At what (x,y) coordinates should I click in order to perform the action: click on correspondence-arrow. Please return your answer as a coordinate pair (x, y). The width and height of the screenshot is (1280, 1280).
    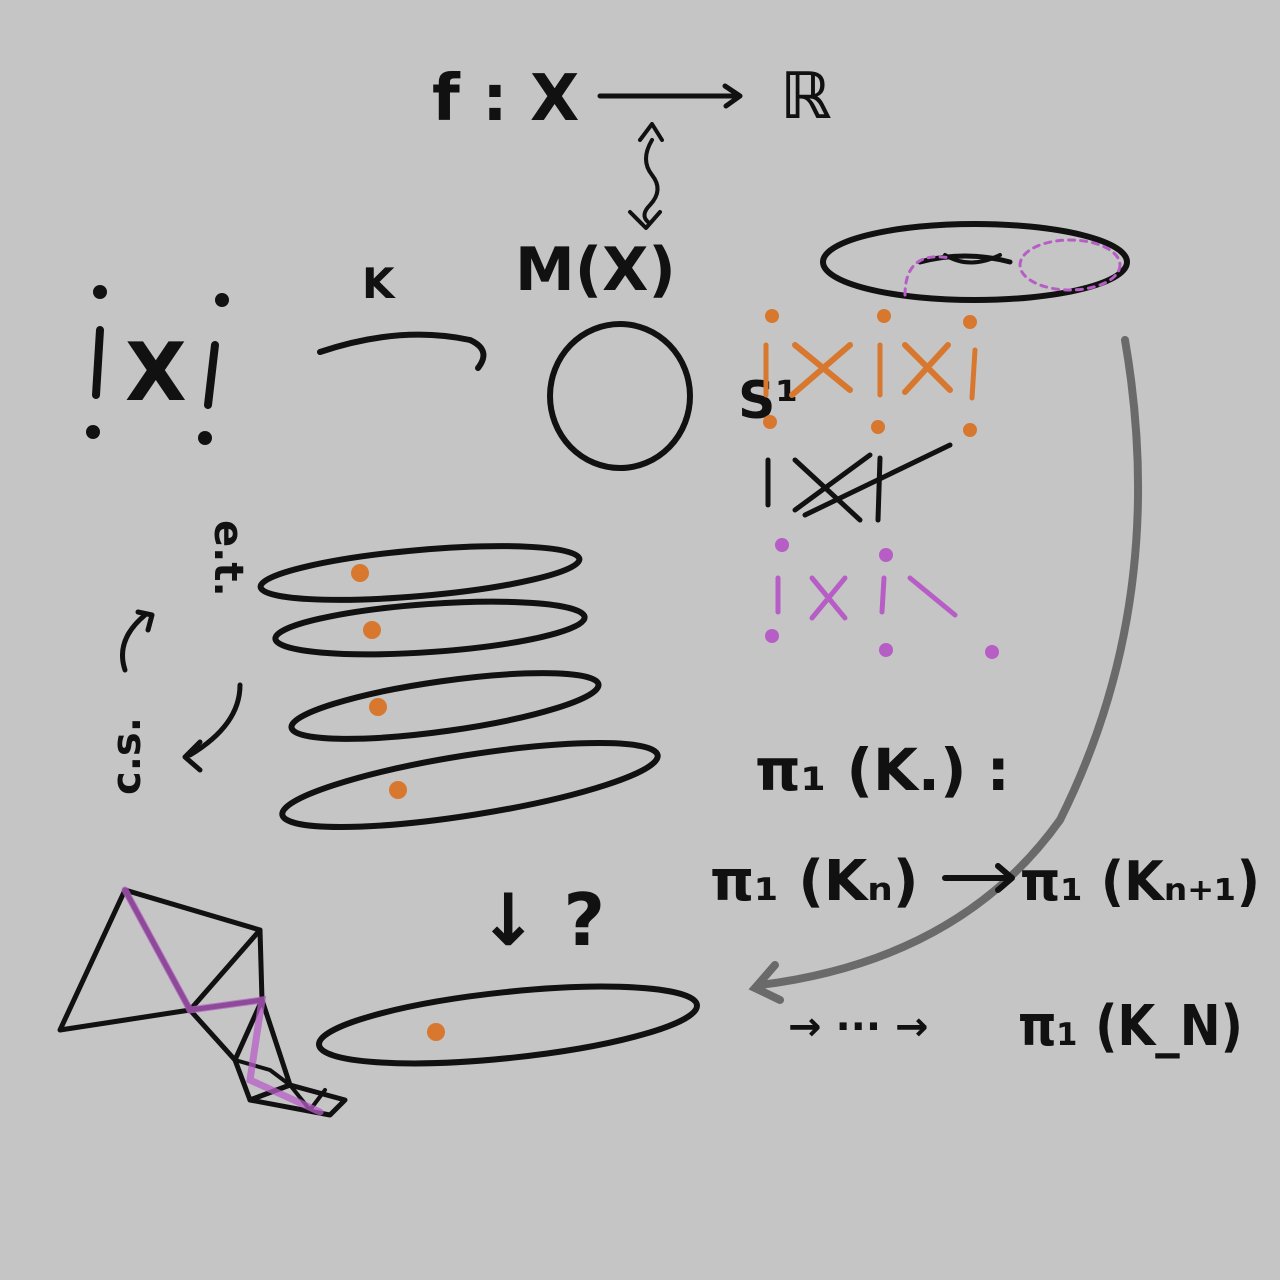
    Looking at the image, I should click on (646, 176).